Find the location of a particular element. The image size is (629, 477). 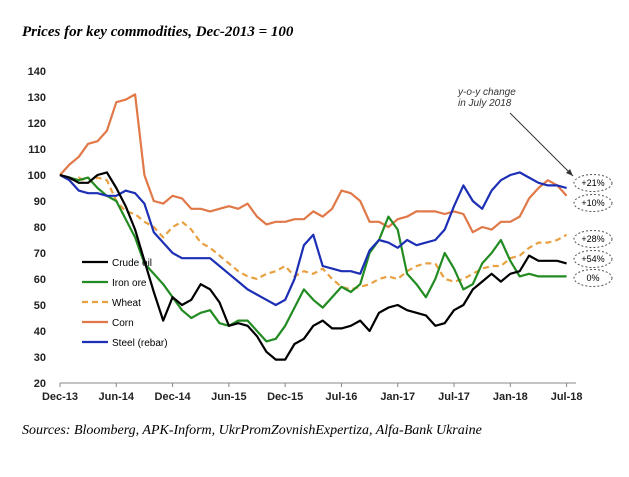

x-tick-label: Jun-15 is located at coordinates (228, 397).